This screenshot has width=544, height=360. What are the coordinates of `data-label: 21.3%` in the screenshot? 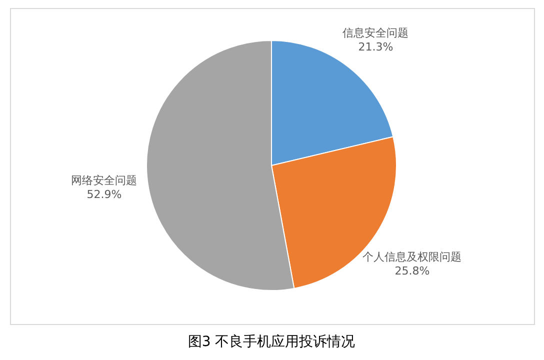 It's located at (376, 47).